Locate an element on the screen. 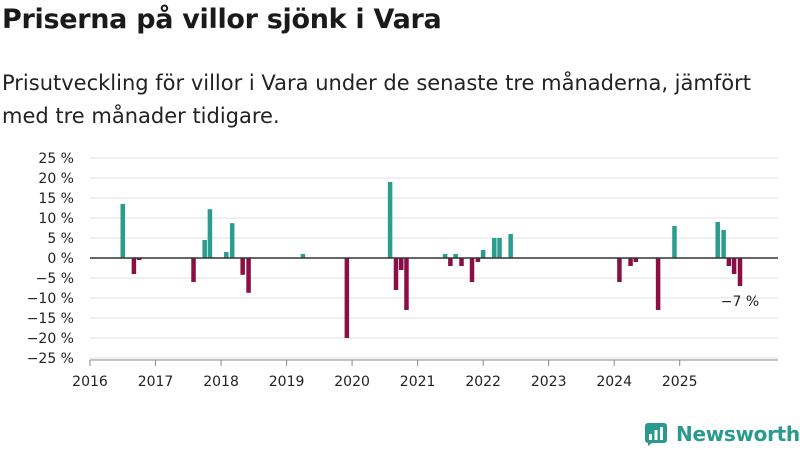 Image resolution: width=800 pixels, height=450 pixels. y-tick-label: 20 % is located at coordinates (56, 179).